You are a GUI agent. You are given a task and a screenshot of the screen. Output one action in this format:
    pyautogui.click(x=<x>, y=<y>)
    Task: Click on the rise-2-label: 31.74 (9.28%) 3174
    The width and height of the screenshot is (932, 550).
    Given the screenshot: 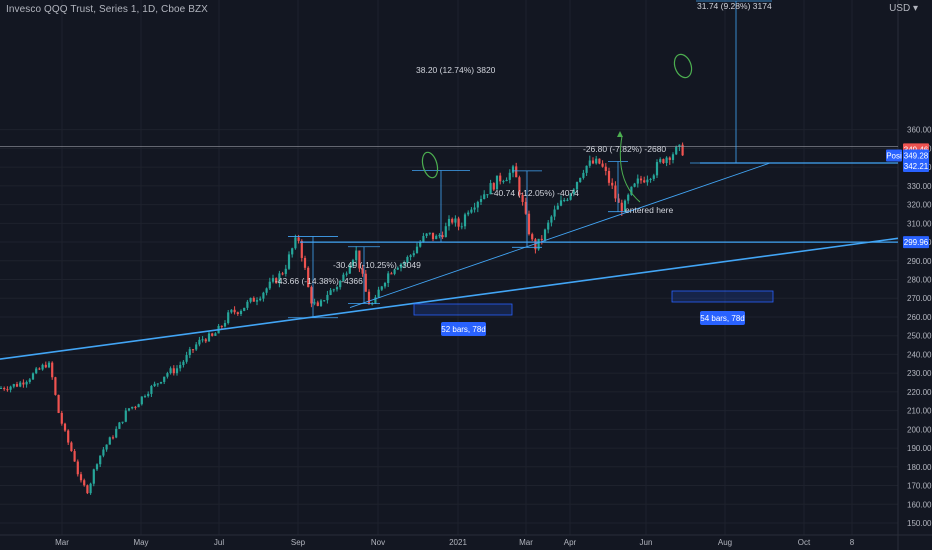 What is the action you would take?
    pyautogui.click(x=734, y=6)
    